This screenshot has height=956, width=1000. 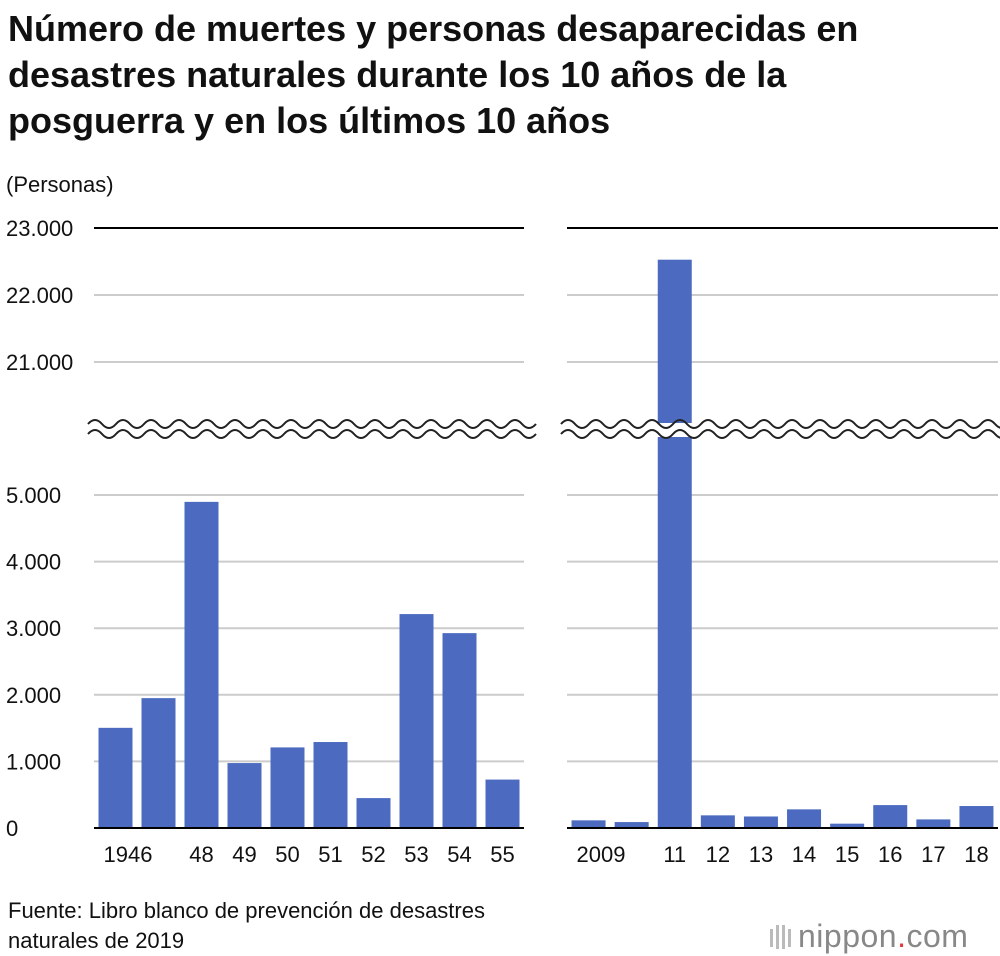 I want to click on y-tick-label: 3.000, so click(x=33, y=628).